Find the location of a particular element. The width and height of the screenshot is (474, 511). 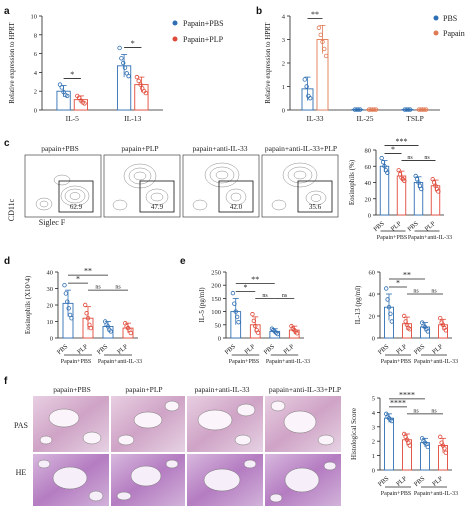

chart-e-left-group-label: Papain+anti-IL-33 is located at coordinates (288, 362).